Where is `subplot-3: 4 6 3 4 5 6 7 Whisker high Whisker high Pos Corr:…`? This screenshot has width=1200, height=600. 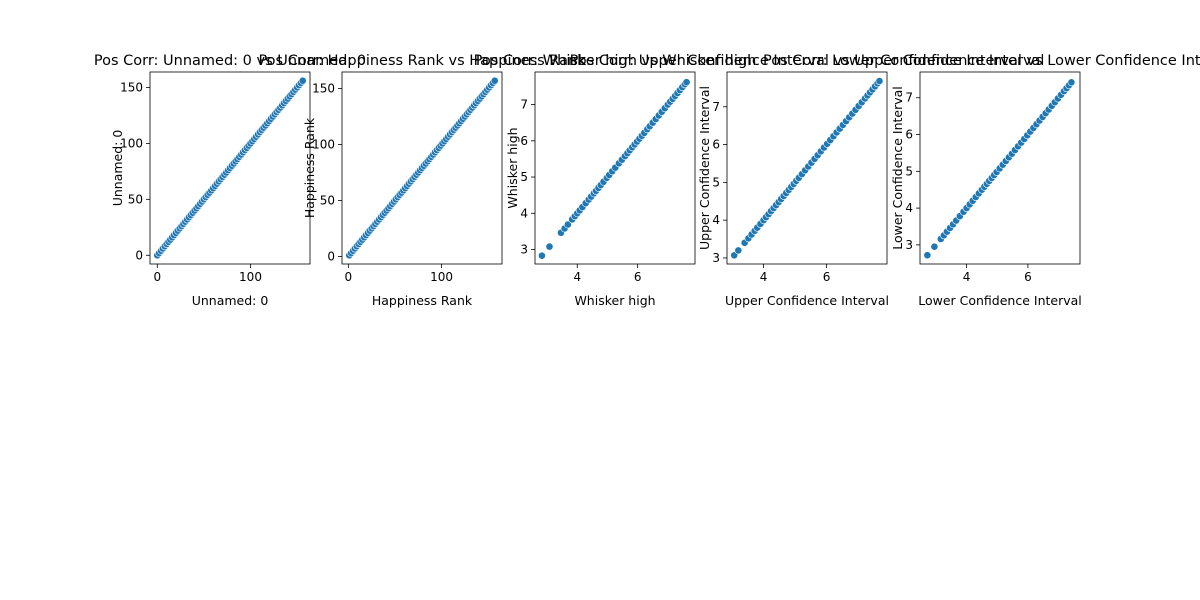 subplot-3: 4 6 3 4 5 6 7 Whisker high Whisker high Pos Corr:… is located at coordinates (615, 180).